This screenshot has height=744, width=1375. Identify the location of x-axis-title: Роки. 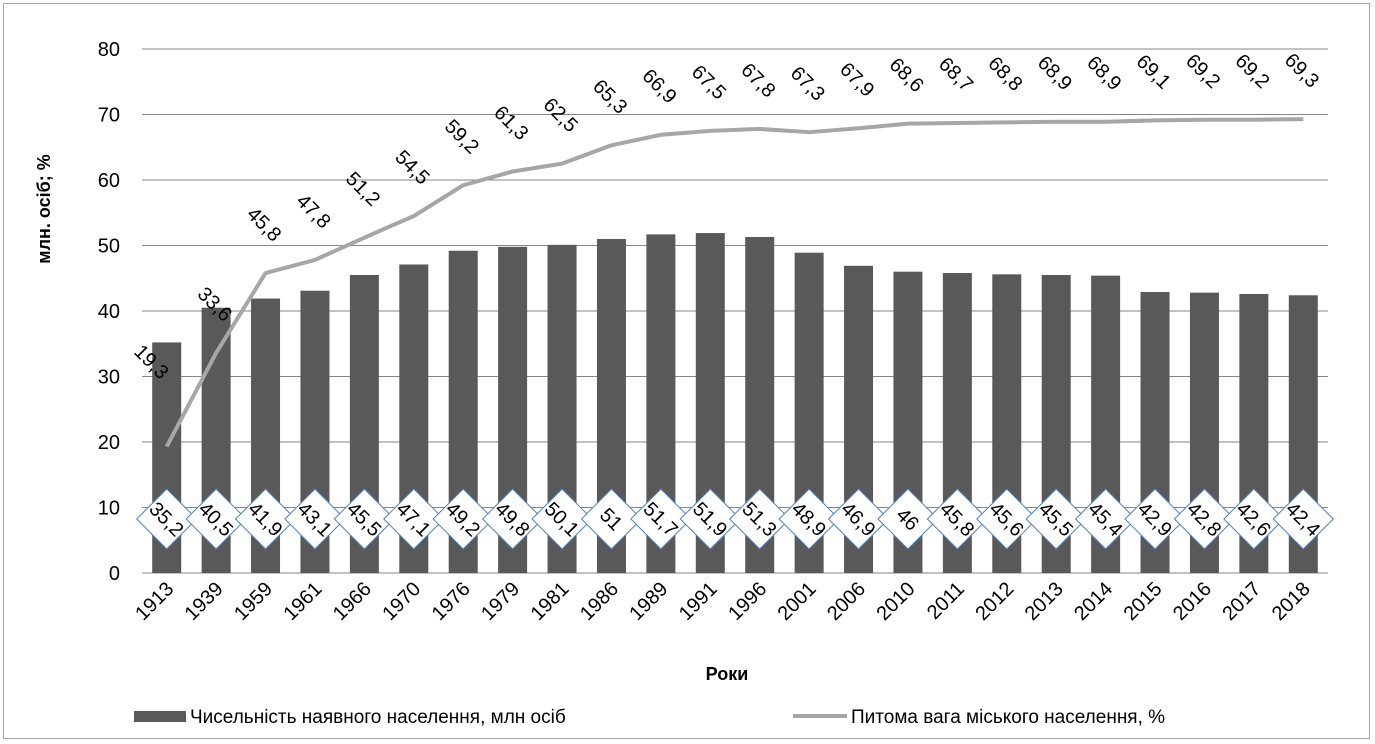
(727, 674).